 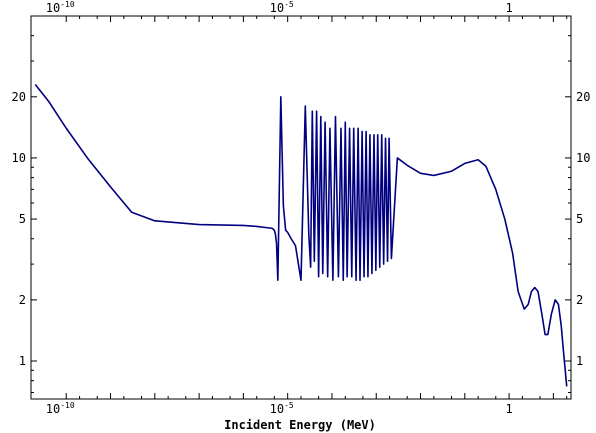 What do you see at coordinates (22, 219) in the screenshot?
I see `y-tick-label-left: 5` at bounding box center [22, 219].